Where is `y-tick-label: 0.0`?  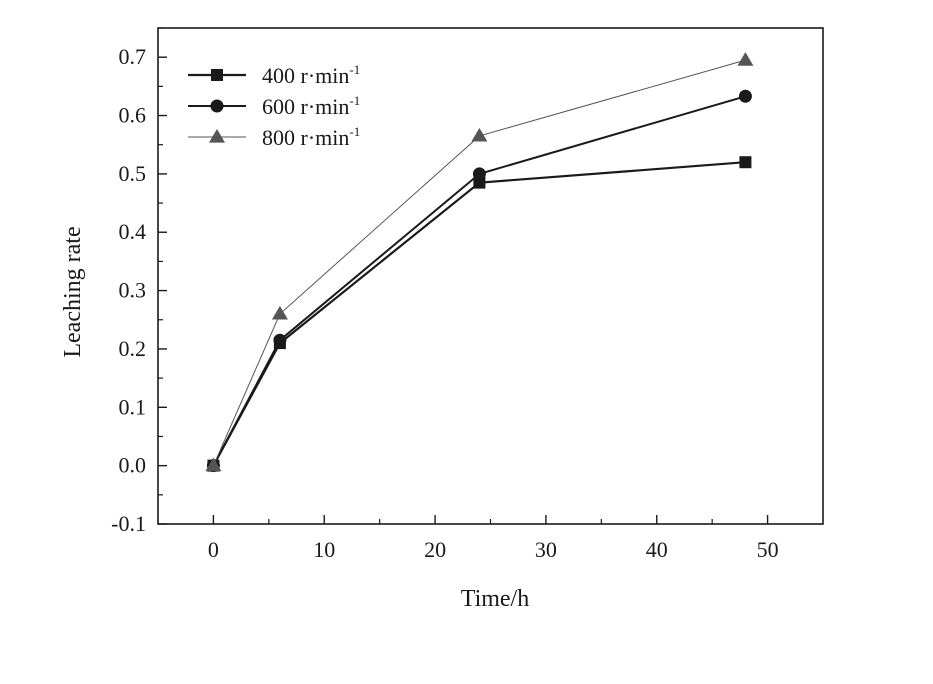
y-tick-label: 0.0 is located at coordinates (133, 465).